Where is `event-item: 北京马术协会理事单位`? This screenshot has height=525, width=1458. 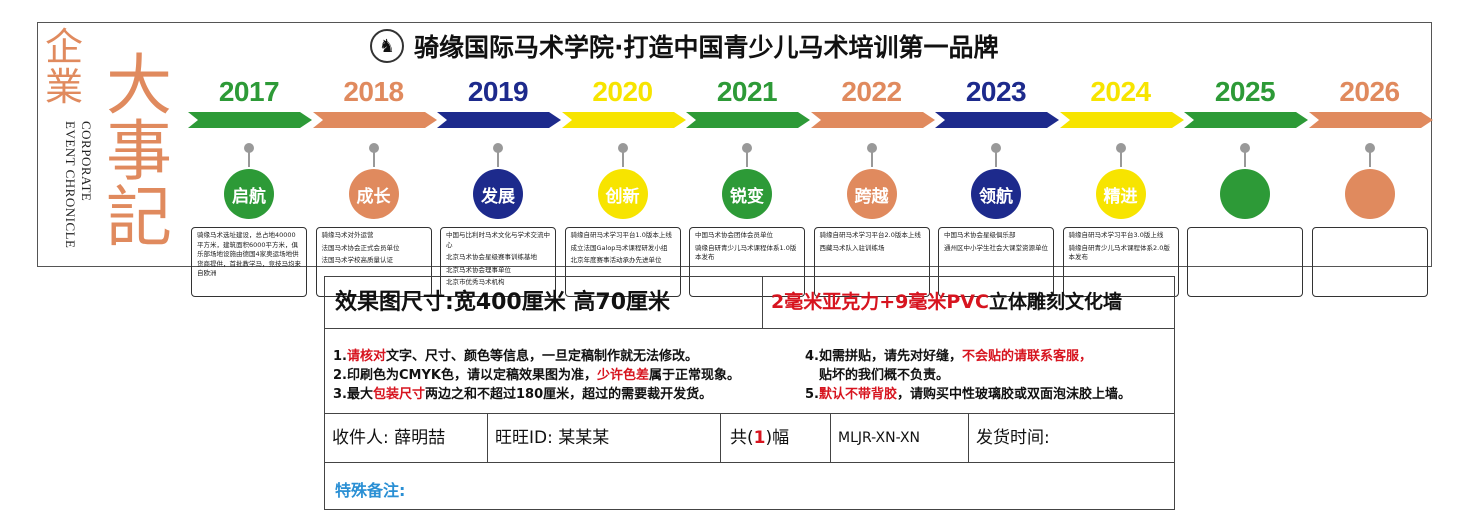
event-item: 北京马术协会理事单位 is located at coordinates (478, 269).